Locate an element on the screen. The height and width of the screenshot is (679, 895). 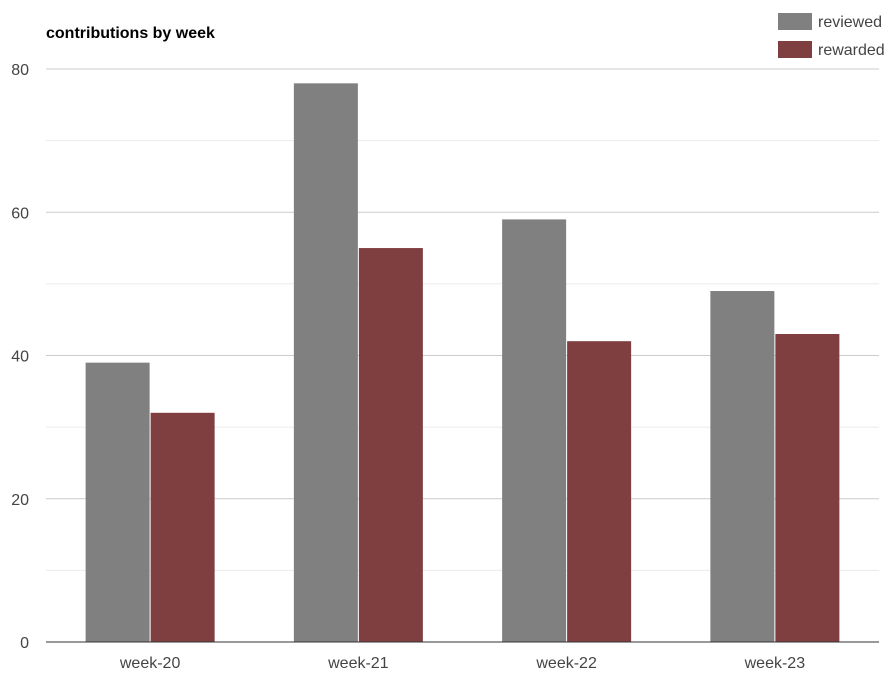
y-tick-label: 0 is located at coordinates (24, 643).